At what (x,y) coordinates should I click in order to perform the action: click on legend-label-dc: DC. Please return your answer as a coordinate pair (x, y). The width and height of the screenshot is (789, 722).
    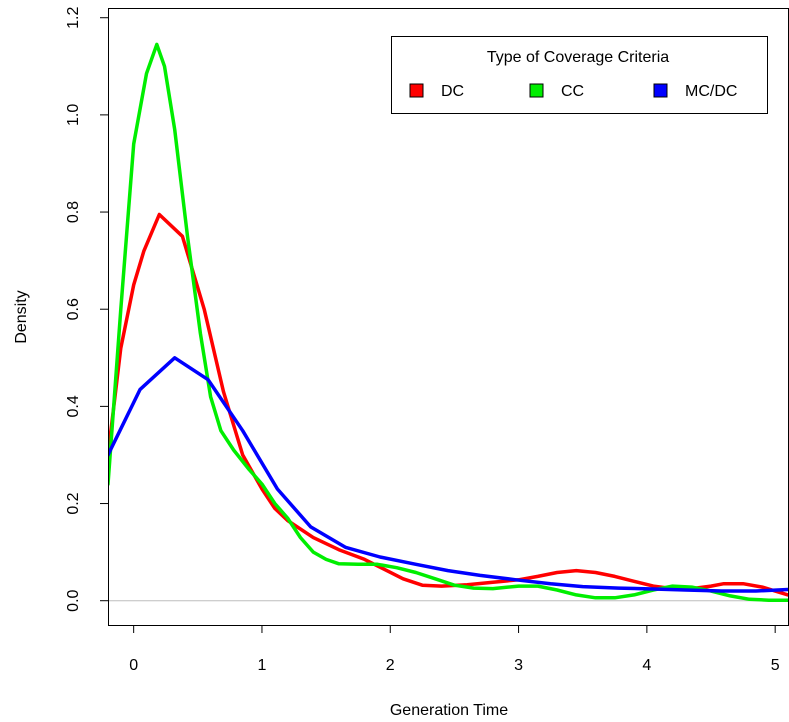
    Looking at the image, I should click on (452, 91).